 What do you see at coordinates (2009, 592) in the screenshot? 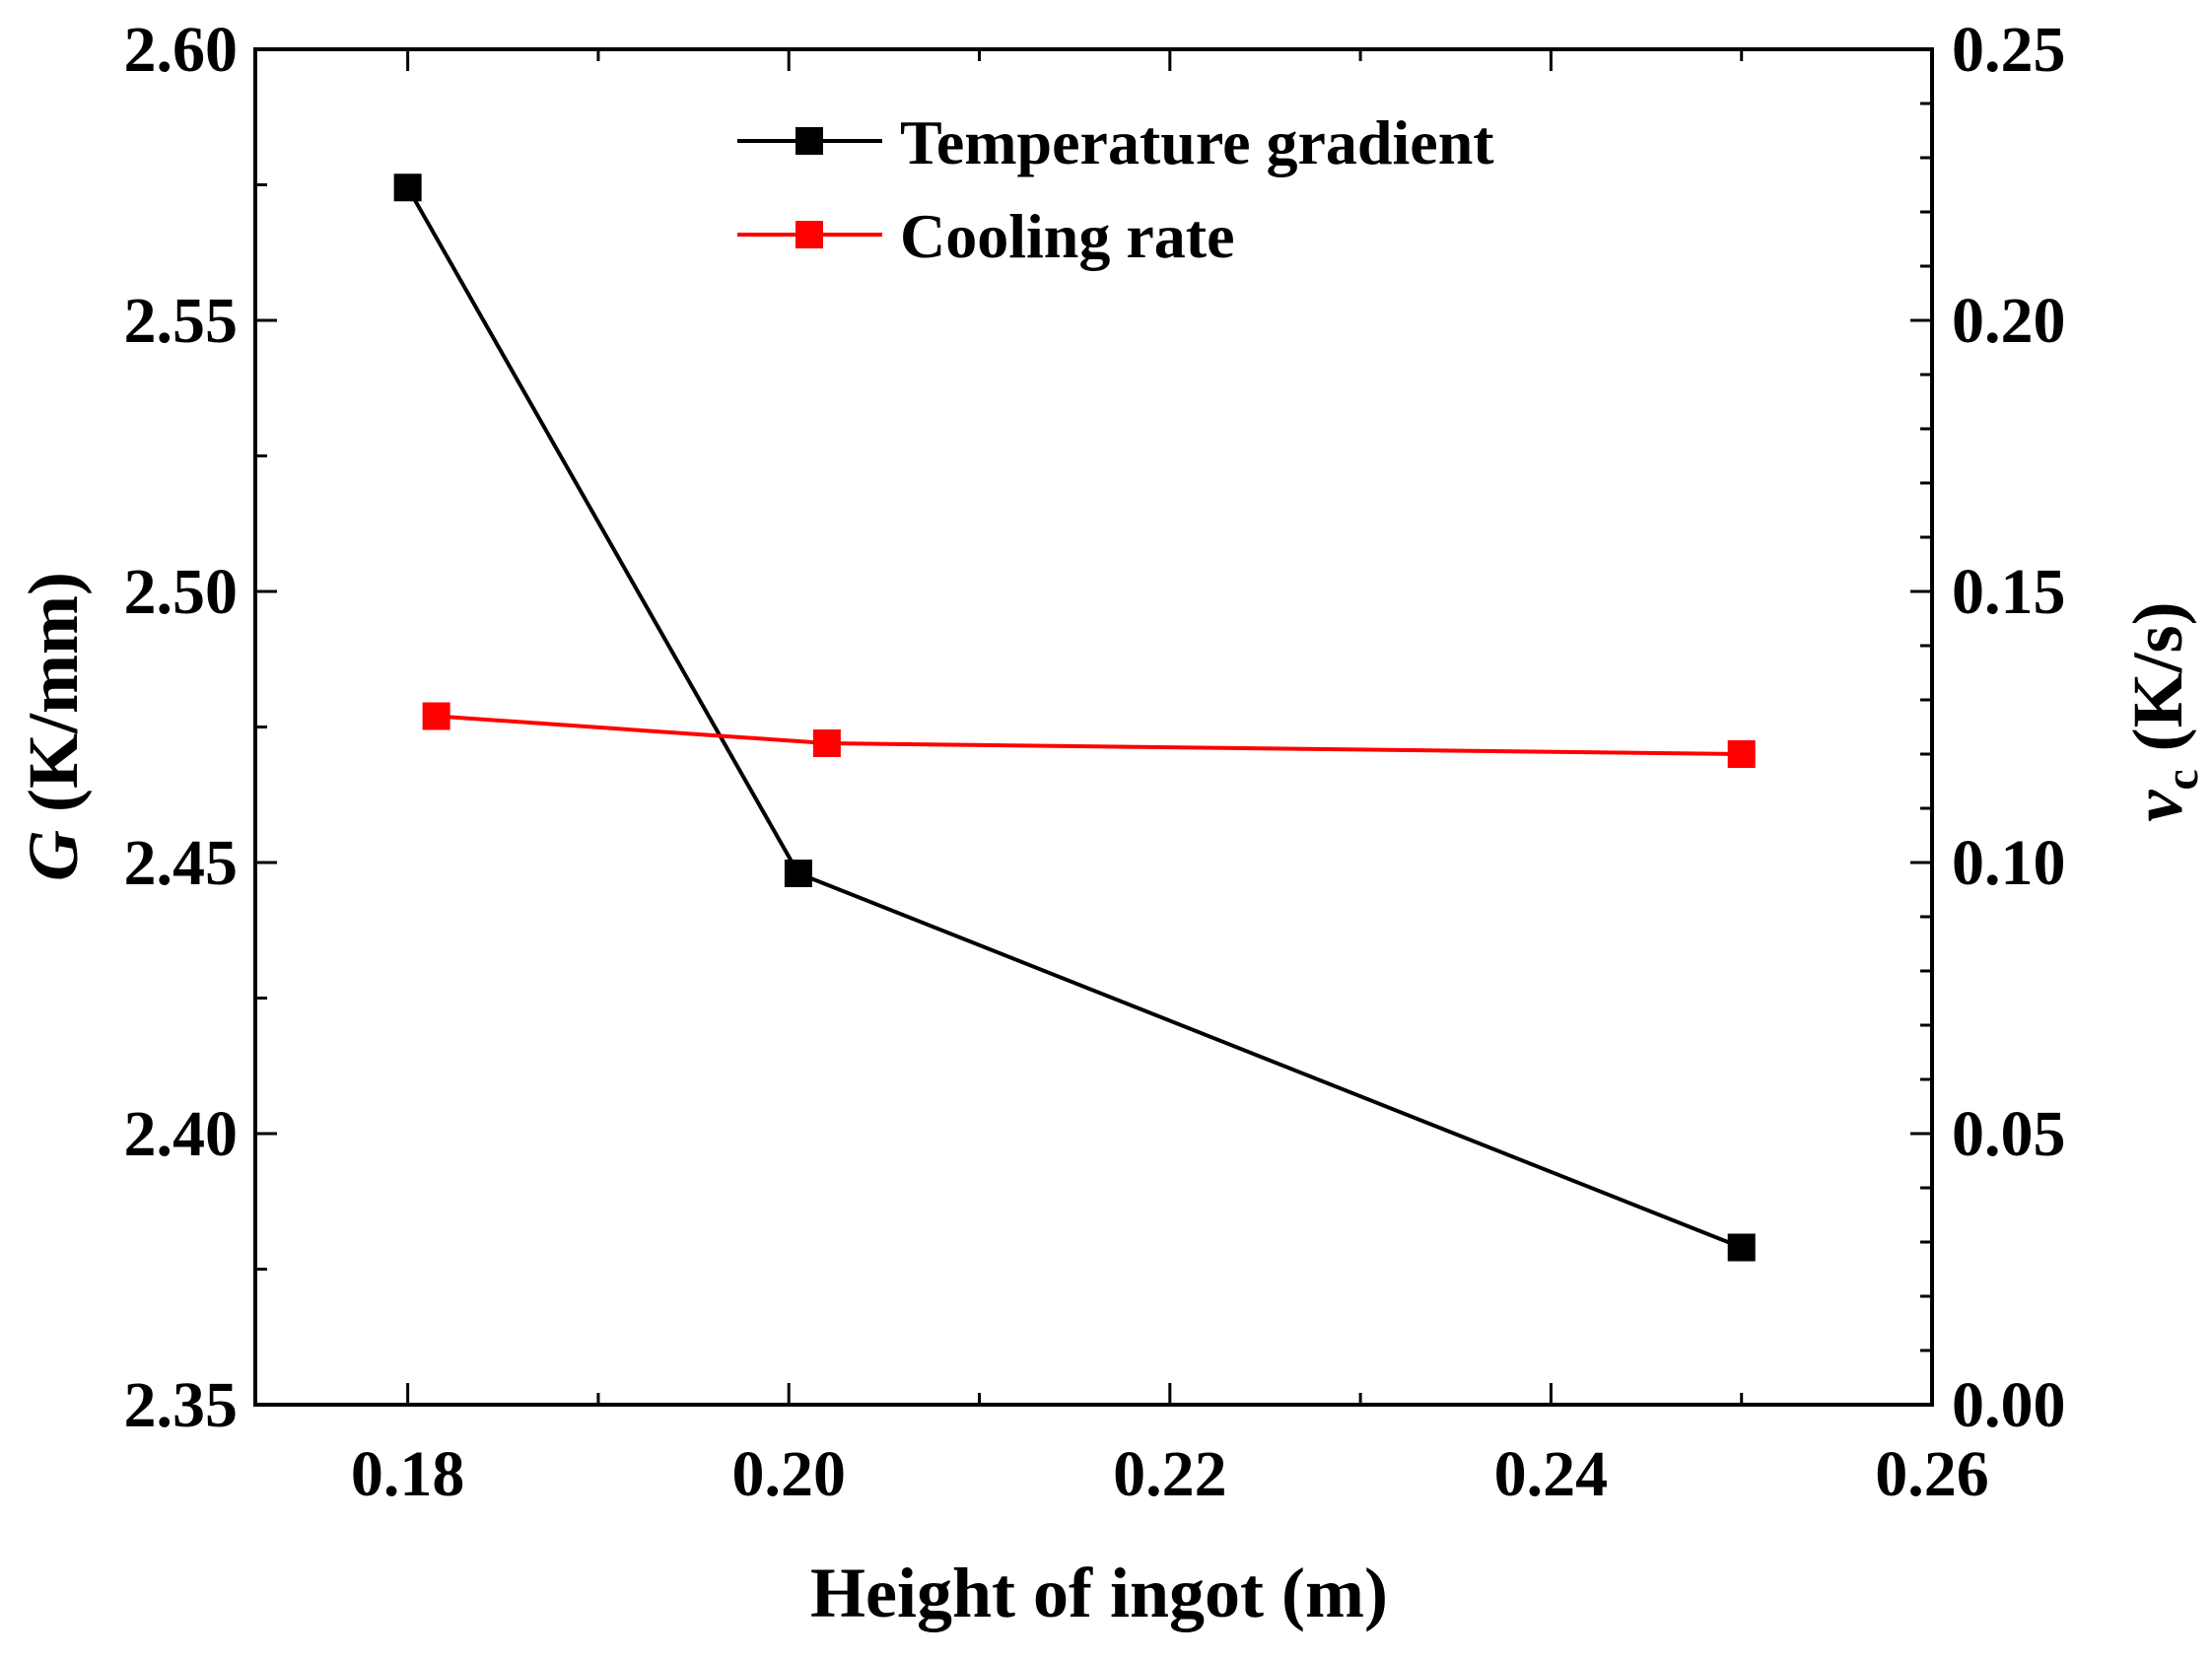
I see `y-right-tick-label: 0.15` at bounding box center [2009, 592].